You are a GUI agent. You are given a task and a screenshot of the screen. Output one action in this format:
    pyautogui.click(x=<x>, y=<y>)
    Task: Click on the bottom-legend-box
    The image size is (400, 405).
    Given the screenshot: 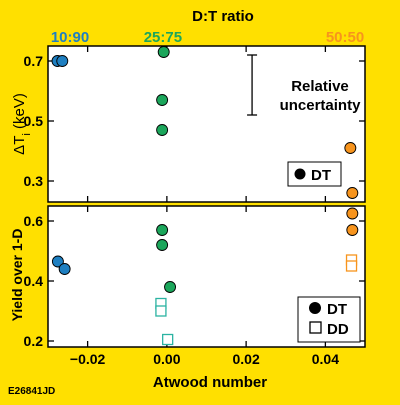 What is the action you would take?
    pyautogui.click(x=329, y=319)
    